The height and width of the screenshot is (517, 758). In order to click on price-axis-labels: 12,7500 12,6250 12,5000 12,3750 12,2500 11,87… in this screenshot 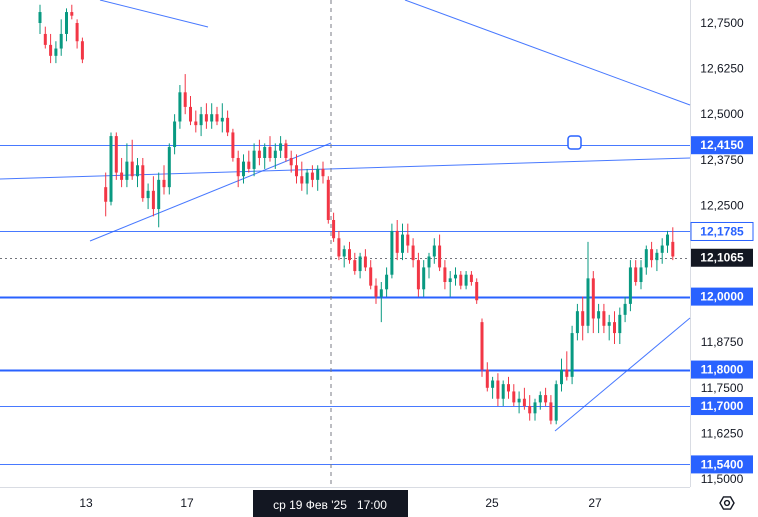, I will do `click(722, 251)`.